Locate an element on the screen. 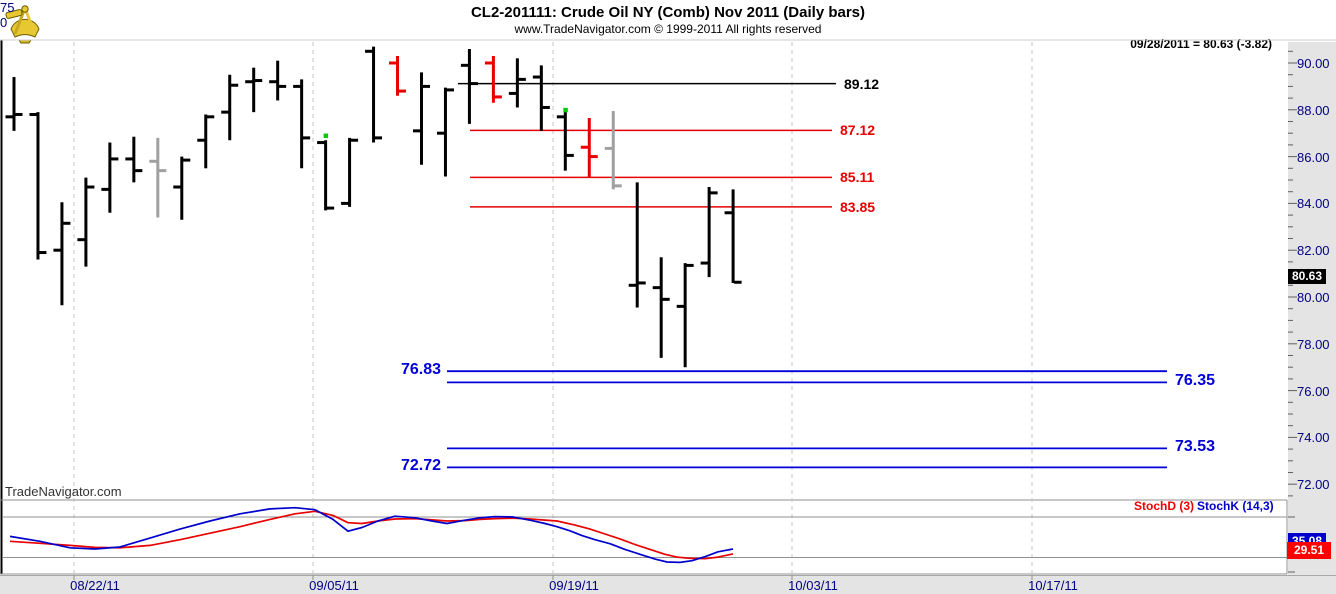  stochd-legend-label: StochD (3) is located at coordinates (1164, 506).